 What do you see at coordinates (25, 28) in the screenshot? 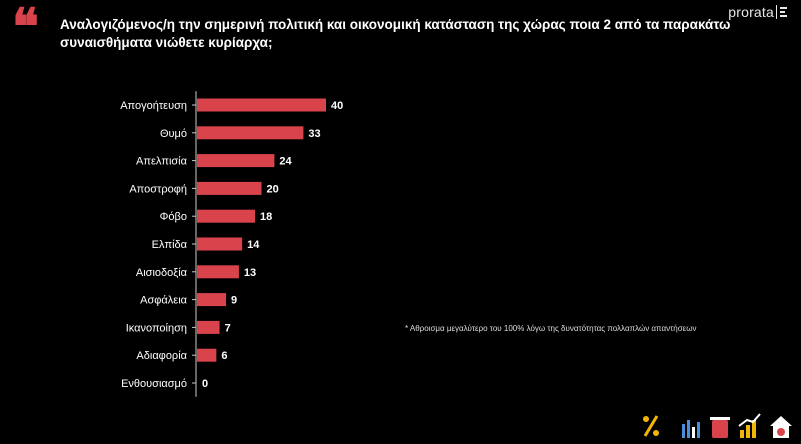
I see `quote-mark-icon: ❝` at bounding box center [25, 28].